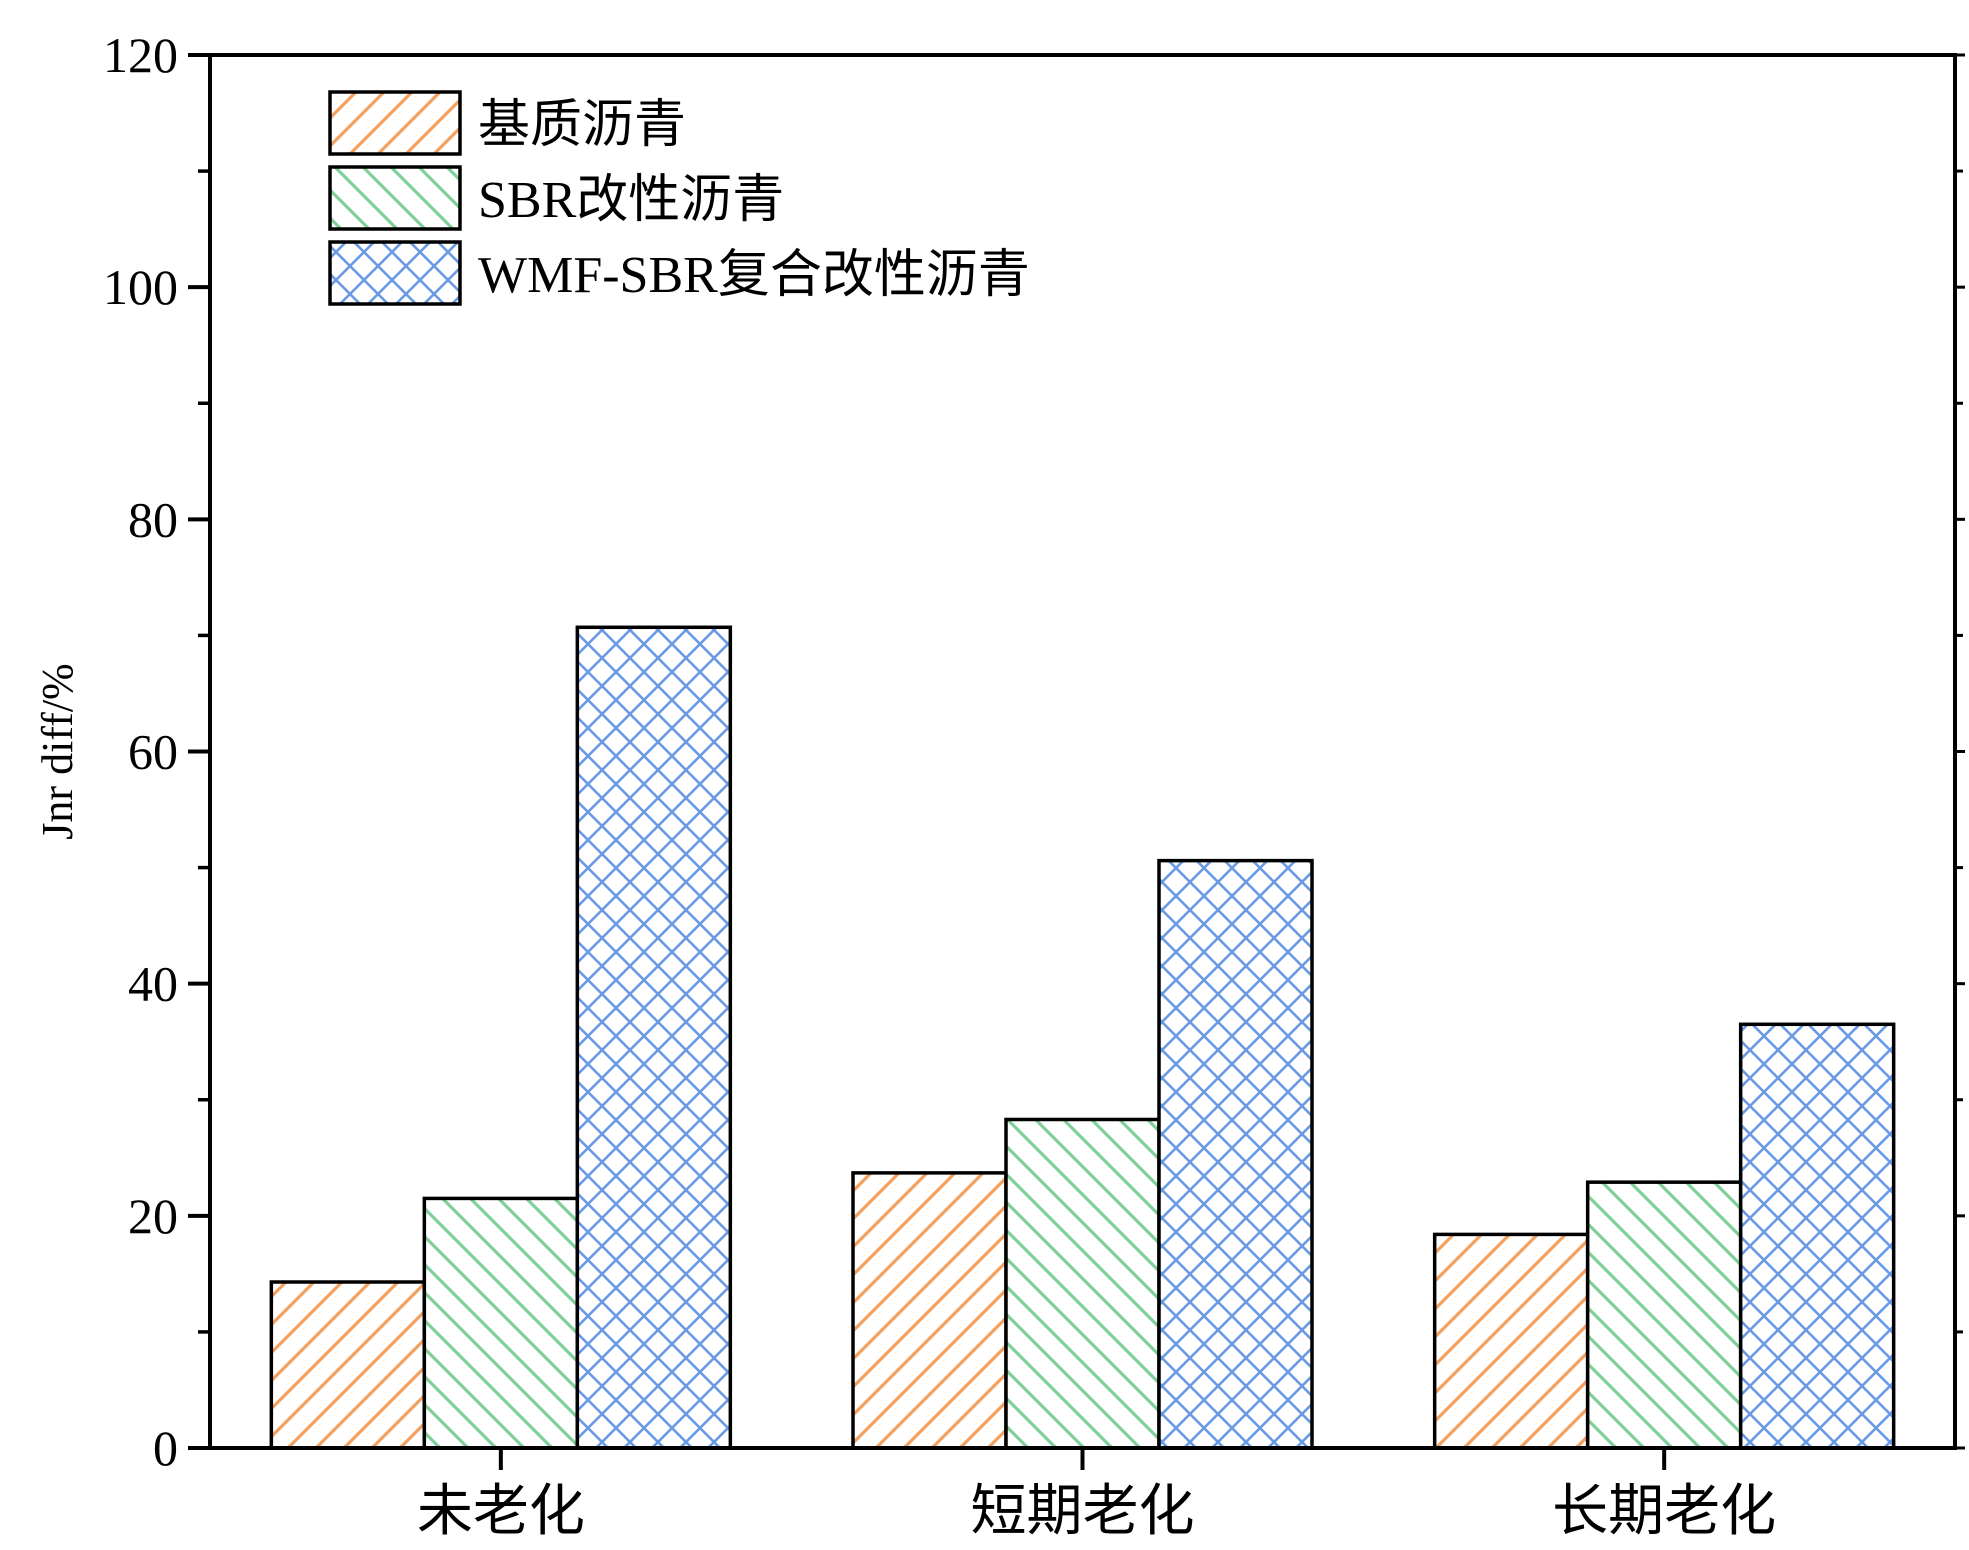  What do you see at coordinates (165, 1448) in the screenshot?
I see `y-tick-label: 0` at bounding box center [165, 1448].